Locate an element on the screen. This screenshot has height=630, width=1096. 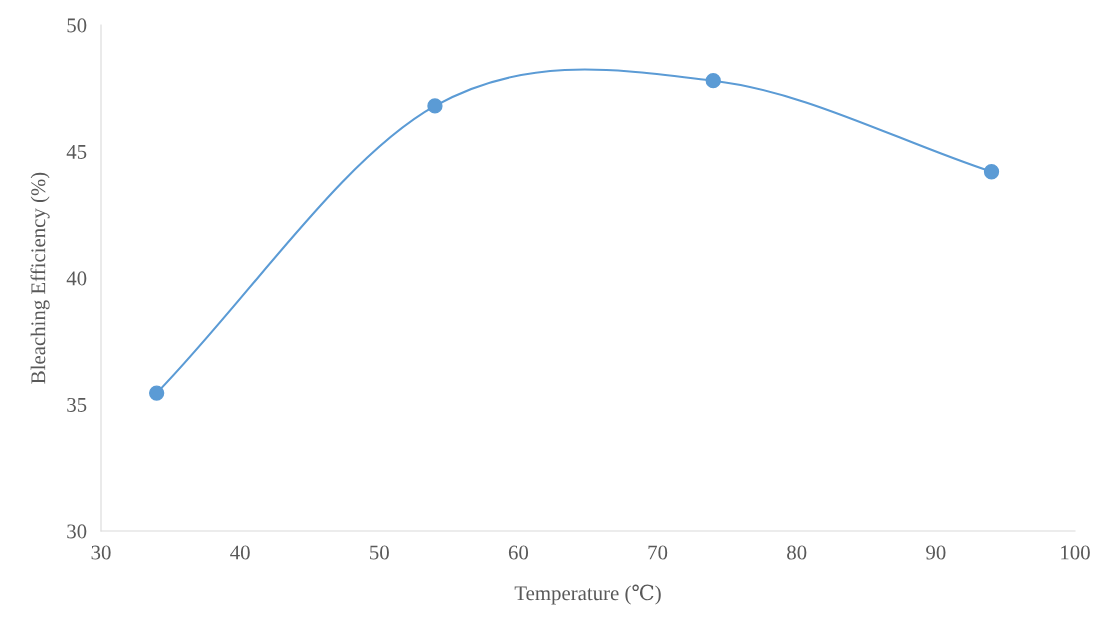
x-tick-label: 50 is located at coordinates (379, 552).